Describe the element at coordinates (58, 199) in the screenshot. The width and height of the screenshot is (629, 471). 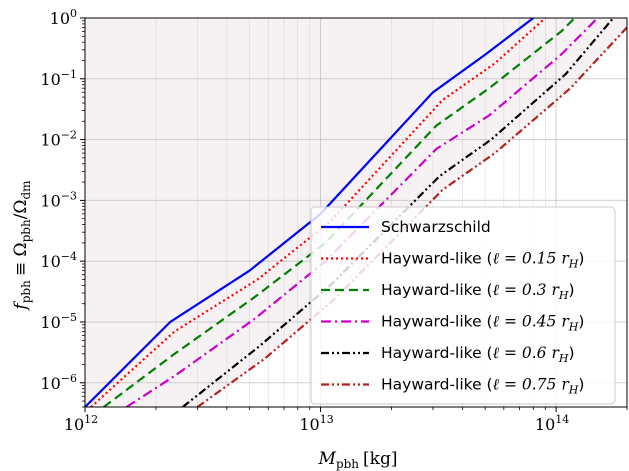
I see `y-tick-label-3: 10⁻³` at that location.